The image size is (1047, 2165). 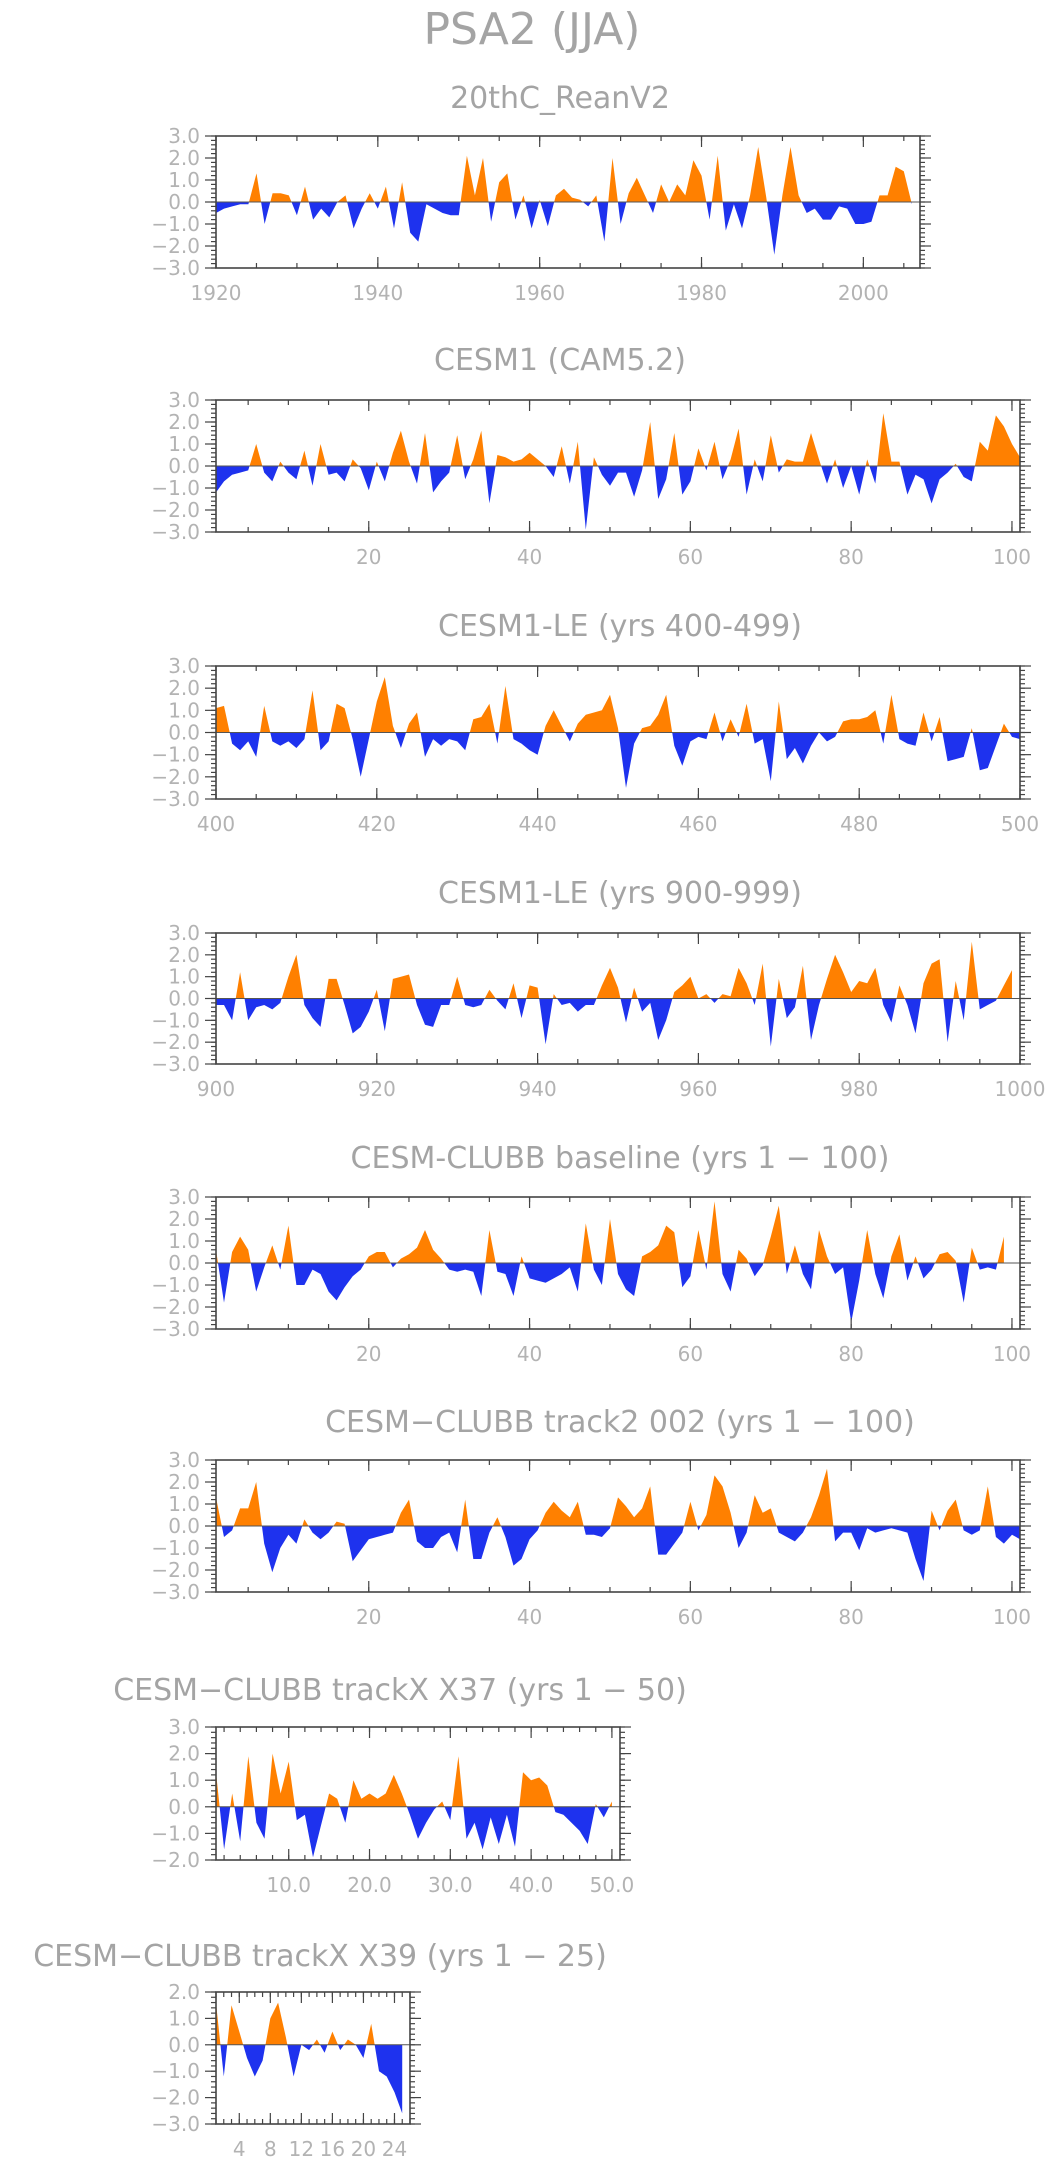 What do you see at coordinates (538, 824) in the screenshot?
I see `x-tick-label: 440` at bounding box center [538, 824].